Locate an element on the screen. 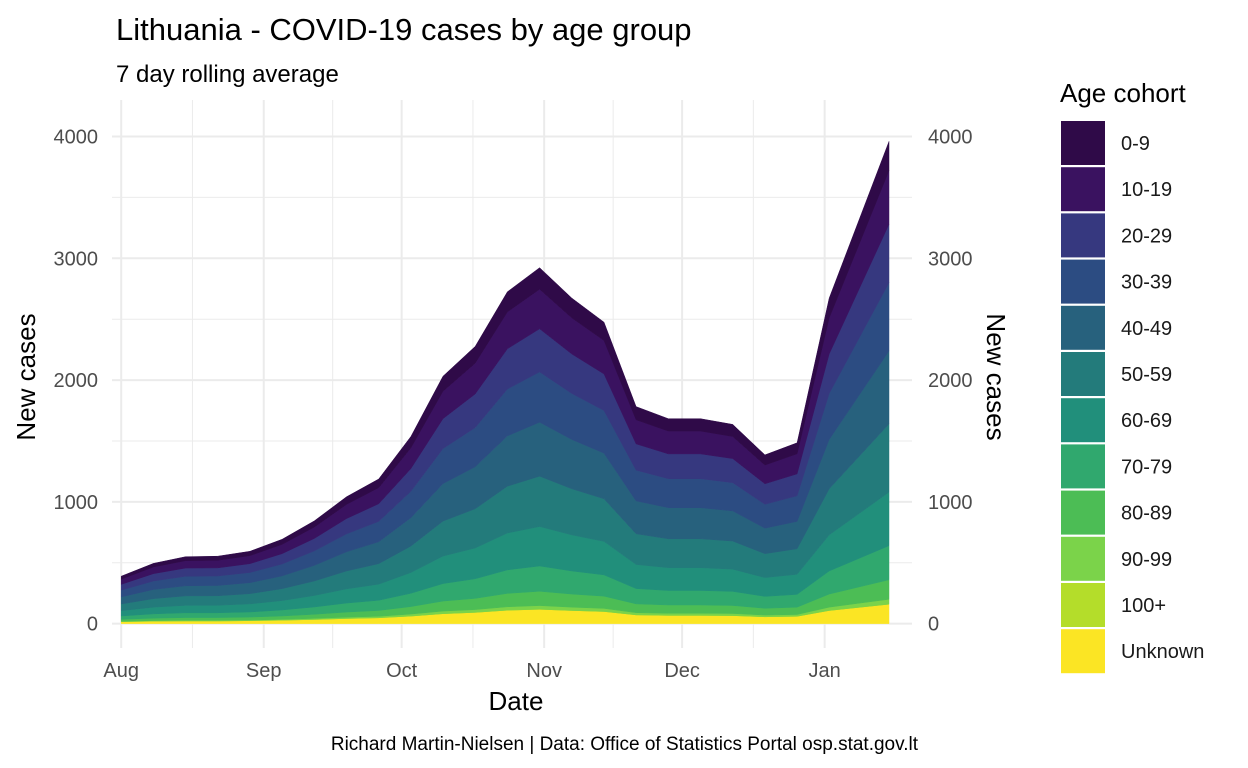 Image resolution: width=1248 pixels, height=768 pixels. y-tick-label-left: 4000 is located at coordinates (76, 138).